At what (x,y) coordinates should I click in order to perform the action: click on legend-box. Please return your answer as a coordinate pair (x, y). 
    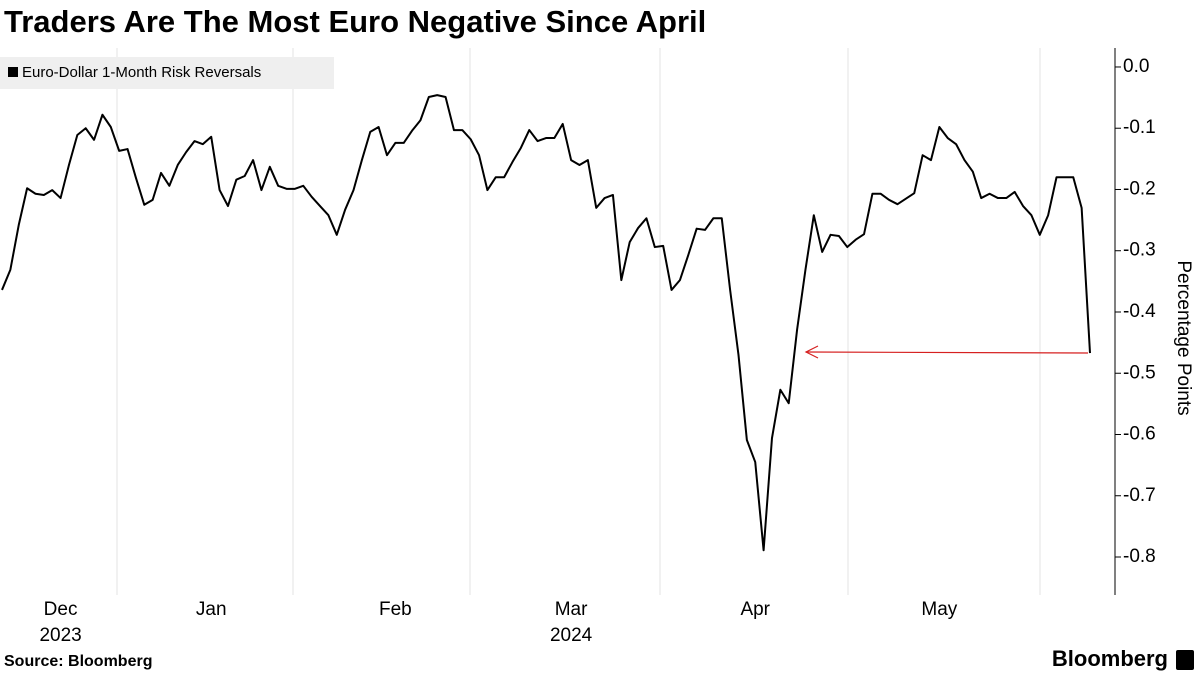
    Looking at the image, I should click on (167, 73).